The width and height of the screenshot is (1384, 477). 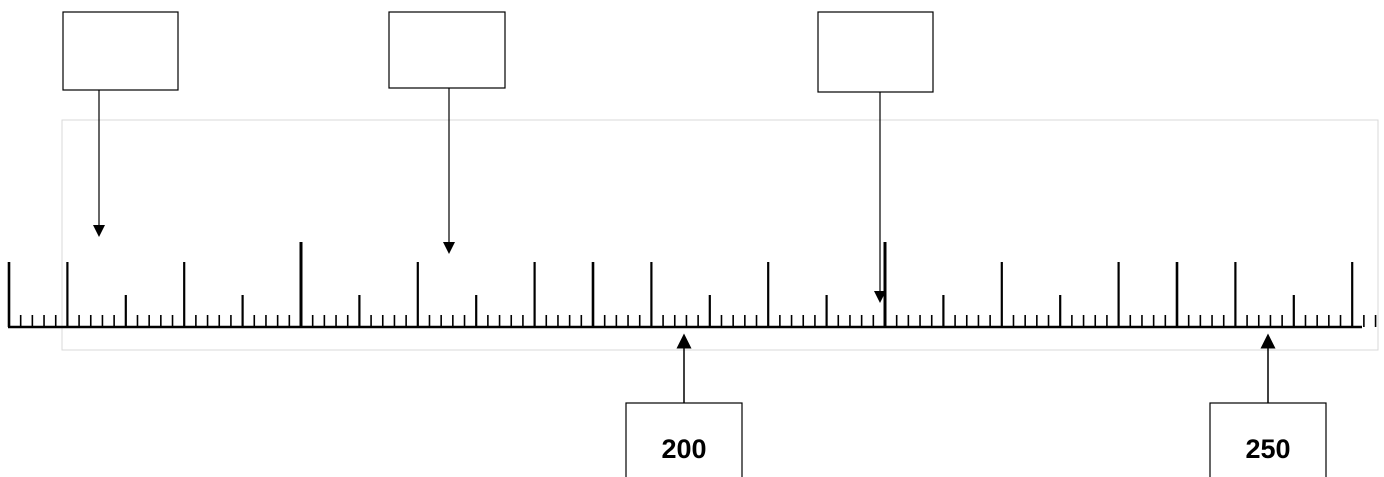 What do you see at coordinates (683, 449) in the screenshot?
I see `value-box-label: 200` at bounding box center [683, 449].